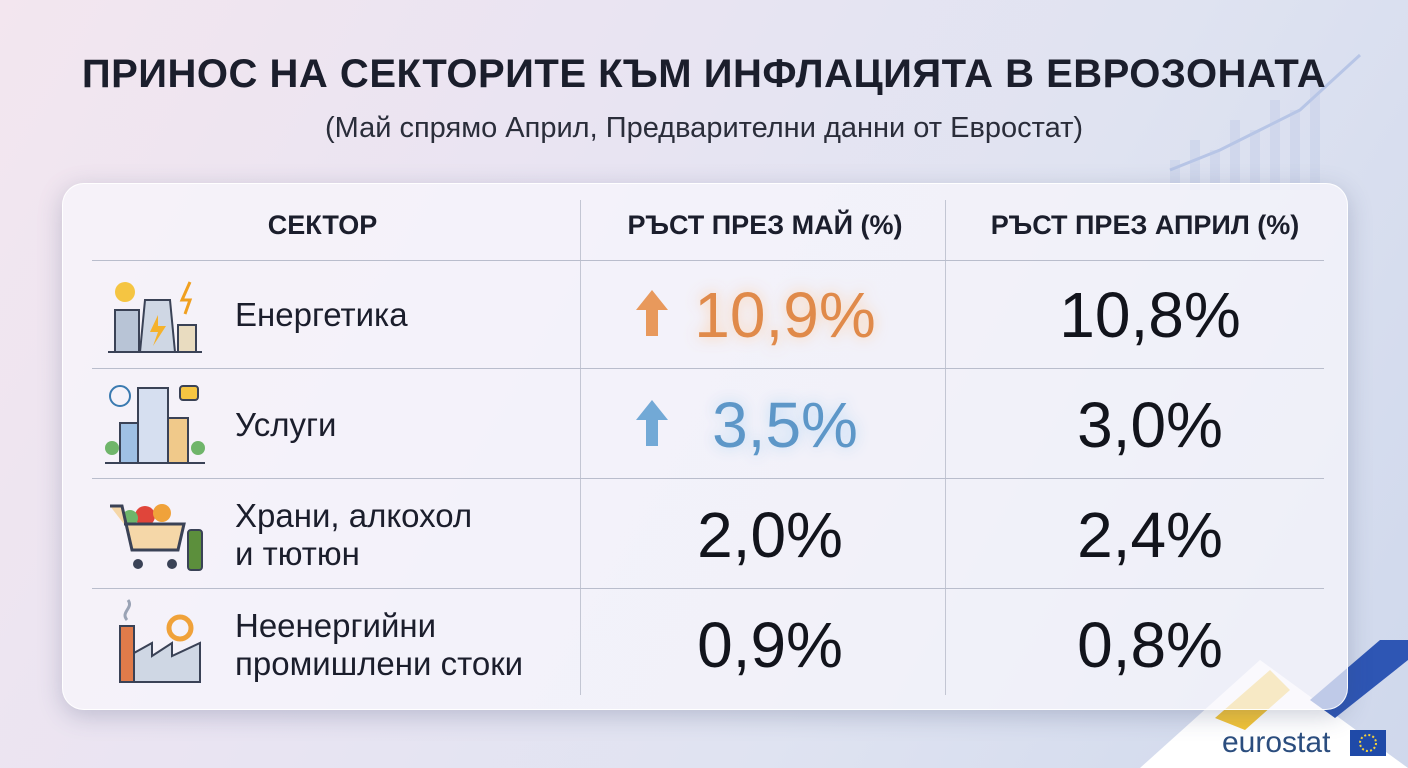 Image resolution: width=1408 pixels, height=768 pixels. What do you see at coordinates (1150, 645) in the screenshot?
I see `april-value: 0,8%` at bounding box center [1150, 645].